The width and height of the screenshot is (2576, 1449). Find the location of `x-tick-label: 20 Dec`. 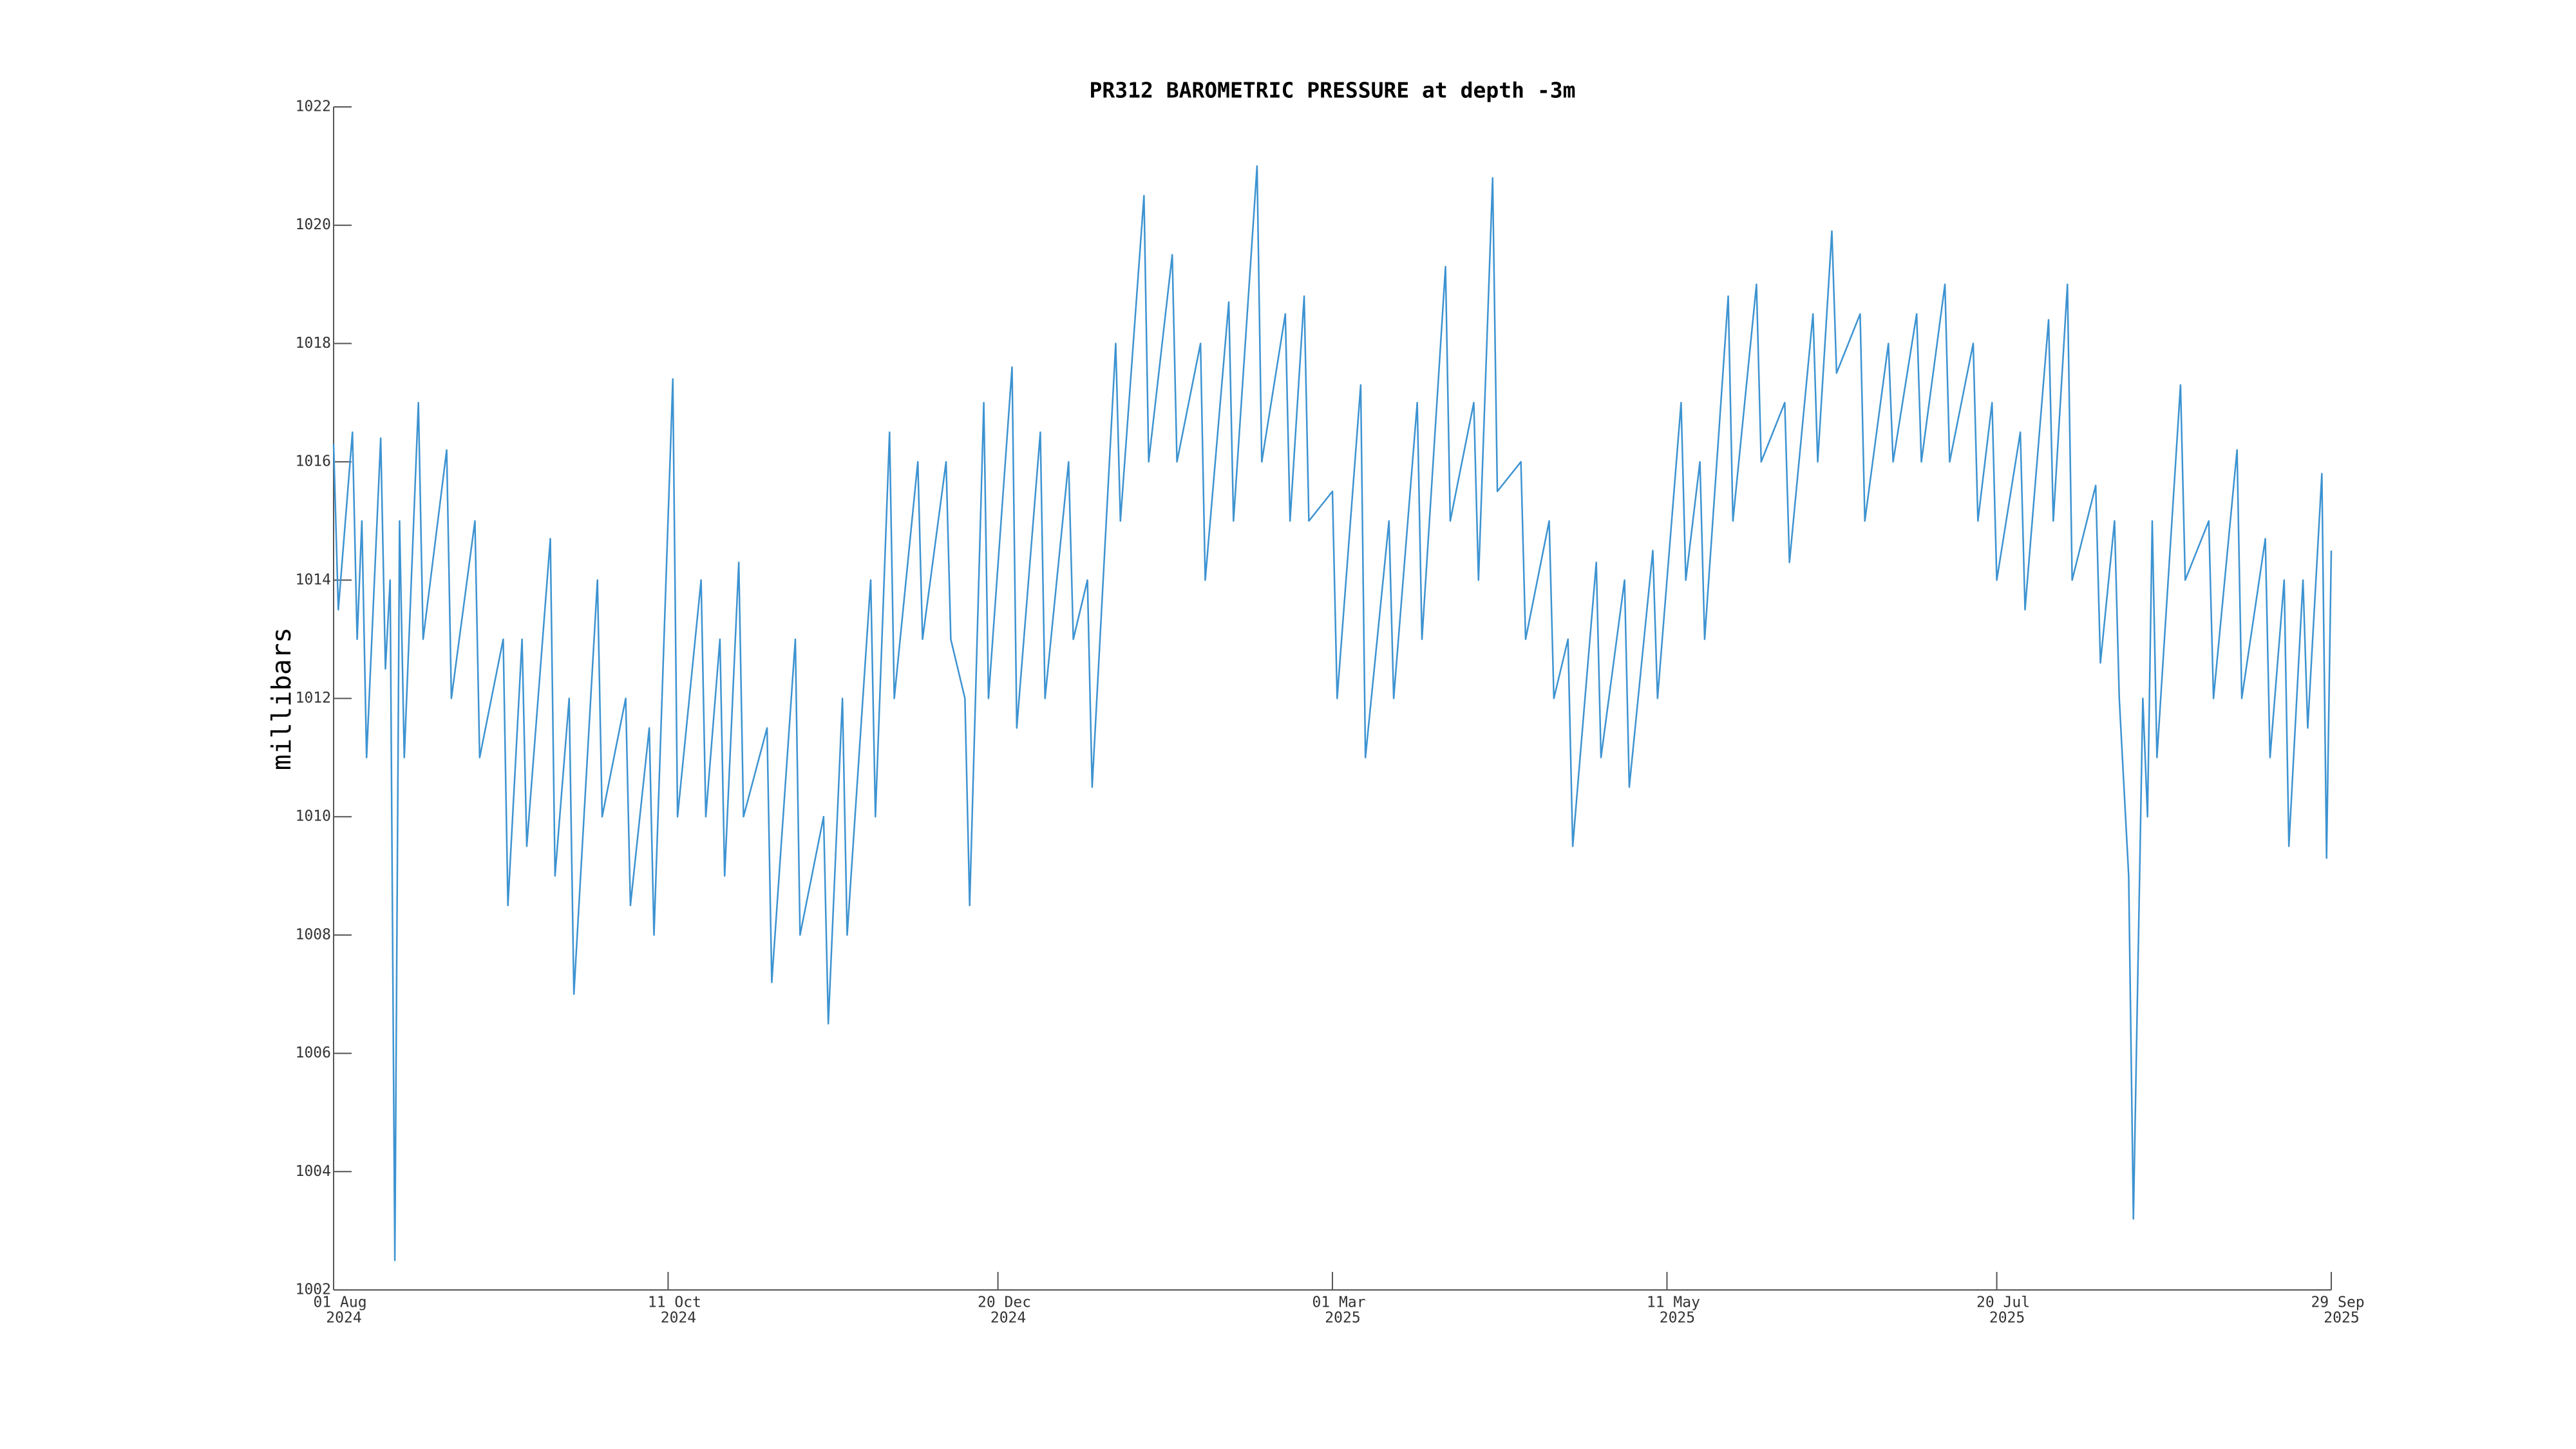

x-tick-label: 20 Dec is located at coordinates (1005, 1302).